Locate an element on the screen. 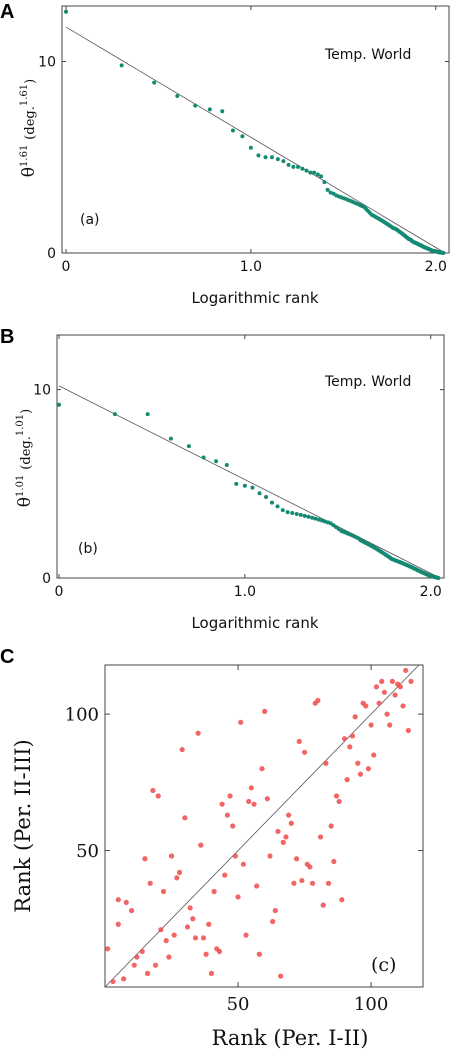  annotation-a: Temp. World is located at coordinates (367, 55).